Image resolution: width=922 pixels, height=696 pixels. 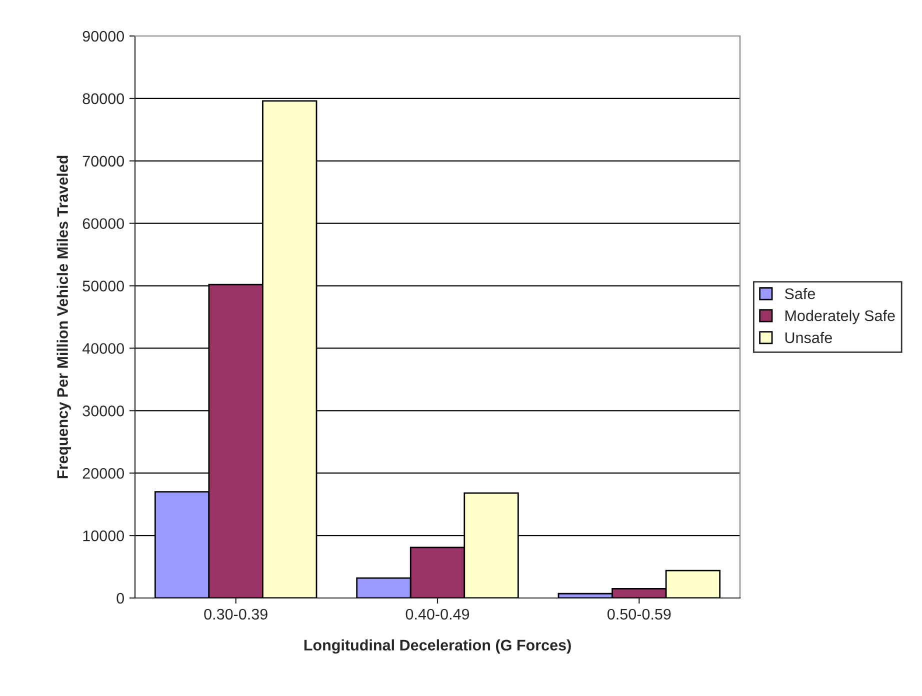 What do you see at coordinates (438, 614) in the screenshot?
I see `x-tick-label: 0.40-0.49` at bounding box center [438, 614].